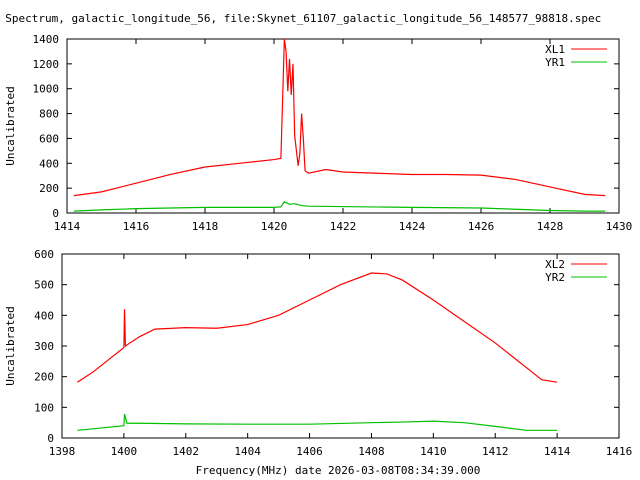 The width and height of the screenshot is (640, 480). What do you see at coordinates (46, 39) in the screenshot?
I see `y-tick-label: 1400` at bounding box center [46, 39].